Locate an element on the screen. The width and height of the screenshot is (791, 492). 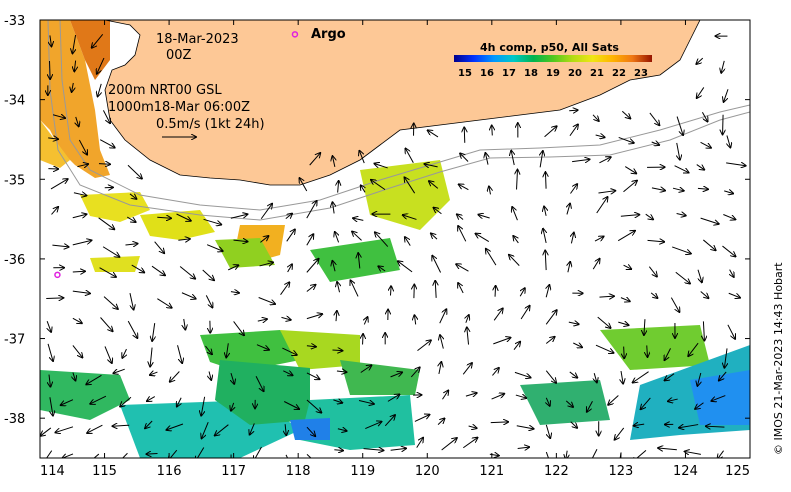
x-tick-label: 117 is located at coordinates (233, 471).